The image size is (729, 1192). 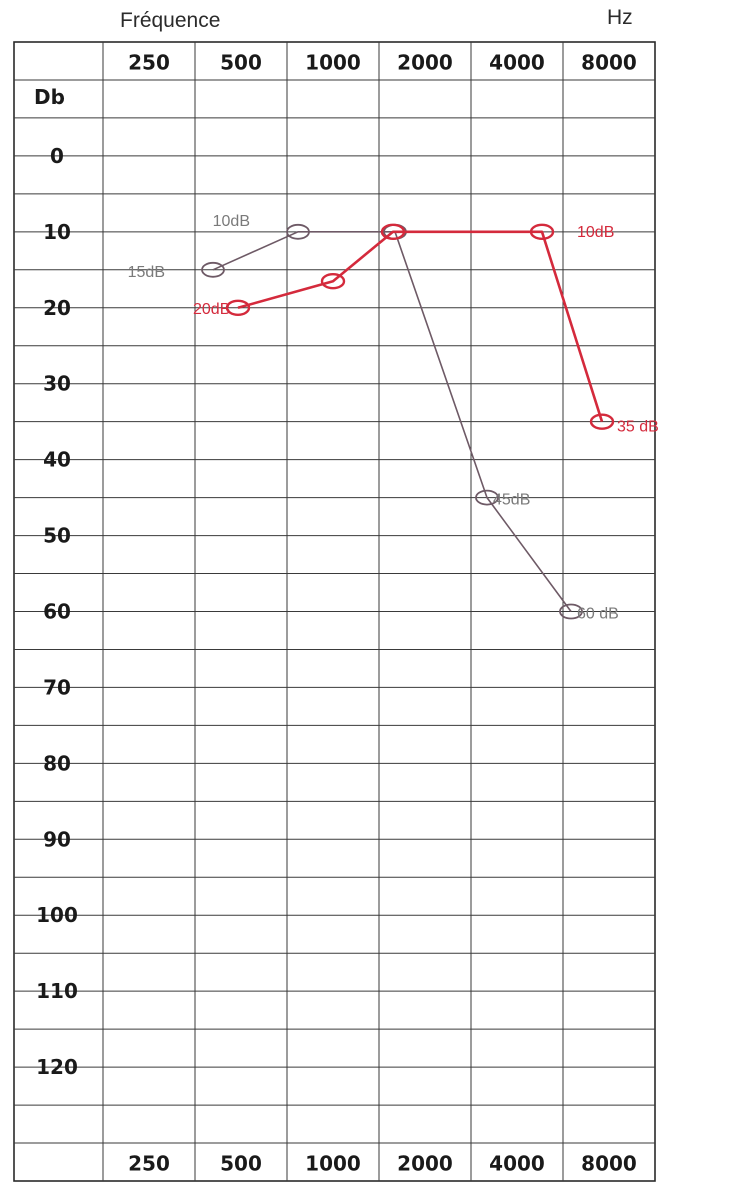 I want to click on y-tick-label: 10, so click(x=57, y=232).